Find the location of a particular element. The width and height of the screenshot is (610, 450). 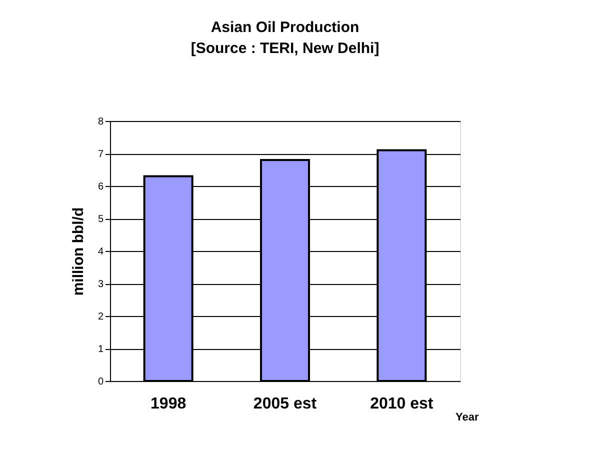

y-tick-label: 0 is located at coordinates (101, 382).